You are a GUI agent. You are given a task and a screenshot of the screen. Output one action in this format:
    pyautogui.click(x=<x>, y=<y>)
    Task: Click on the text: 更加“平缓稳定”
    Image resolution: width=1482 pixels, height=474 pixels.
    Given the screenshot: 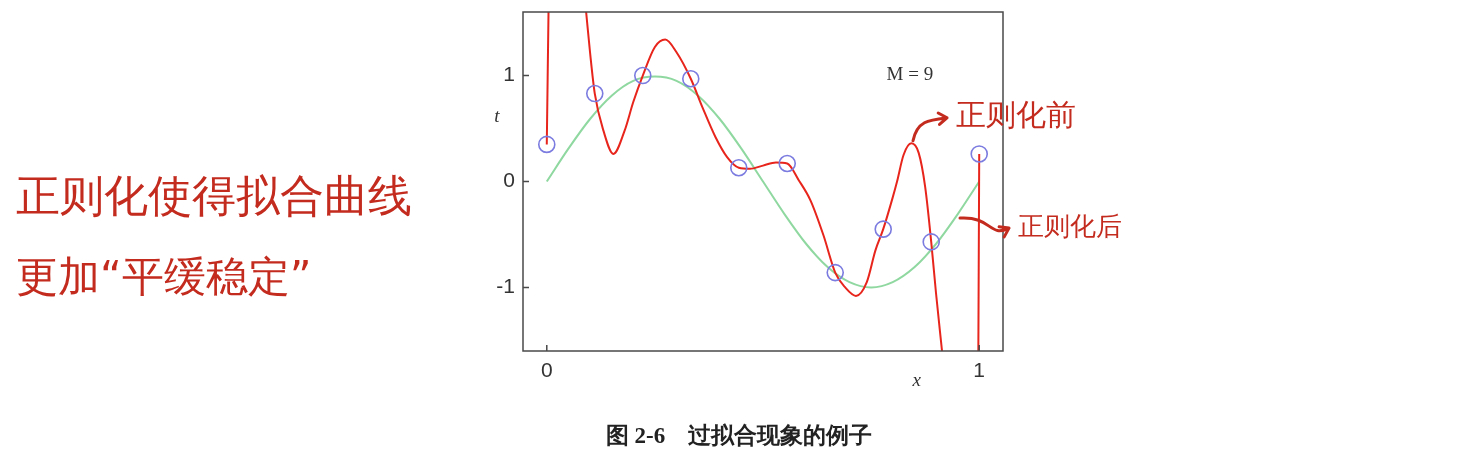 What is the action you would take?
    pyautogui.click(x=164, y=276)
    